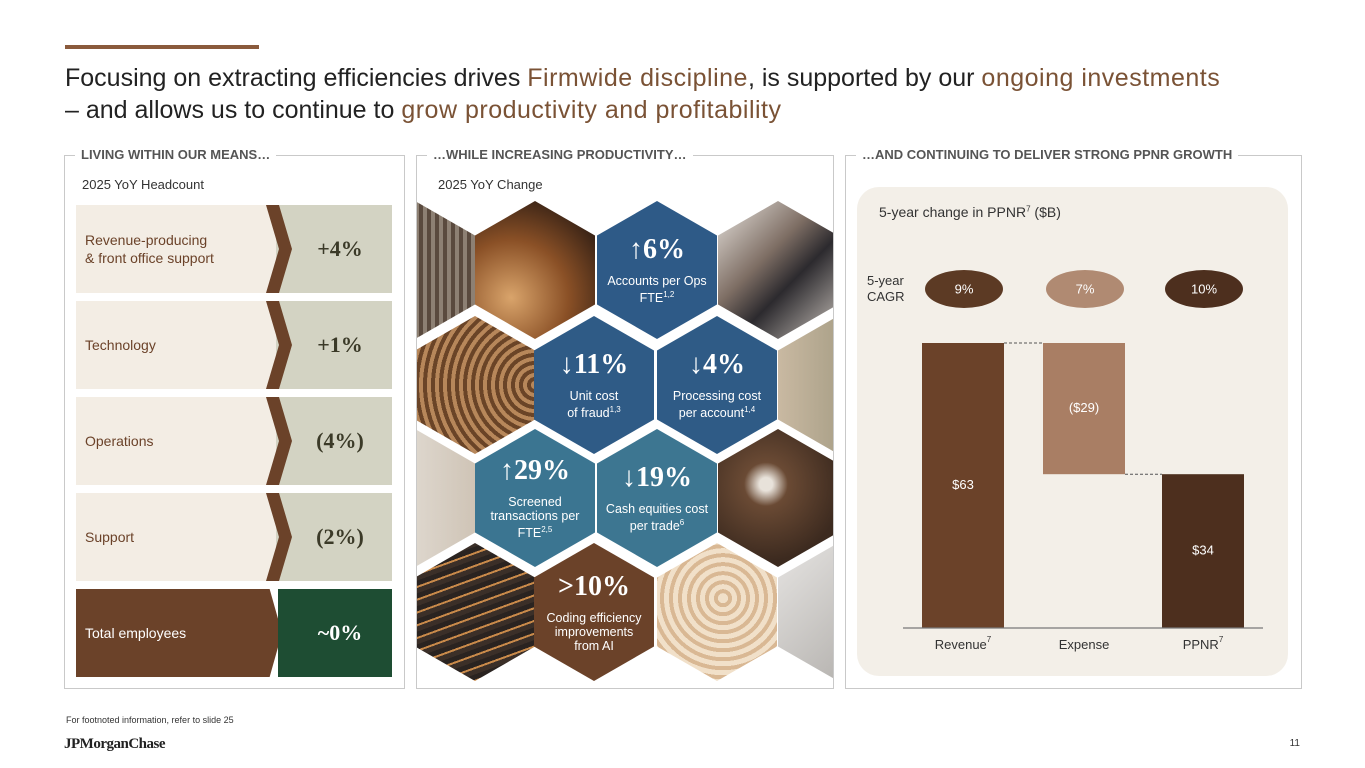  Describe the element at coordinates (657, 478) in the screenshot. I see `metric-value: ↓19%` at that location.